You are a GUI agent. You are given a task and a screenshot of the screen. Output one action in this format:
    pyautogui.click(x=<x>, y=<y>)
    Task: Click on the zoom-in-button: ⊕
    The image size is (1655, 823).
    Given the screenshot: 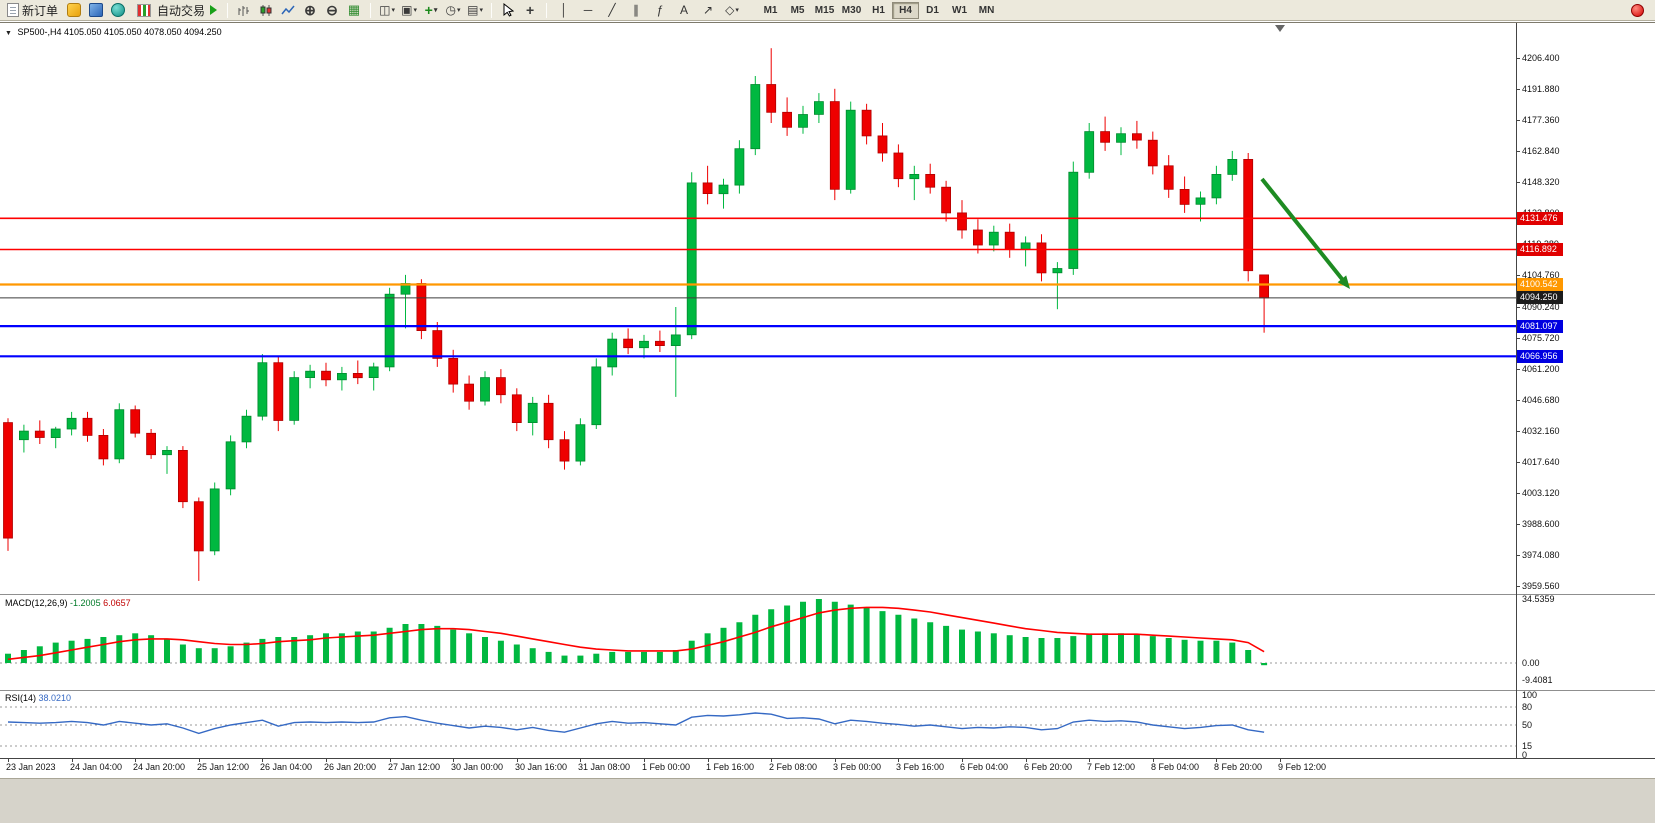 What is the action you would take?
    pyautogui.click(x=310, y=9)
    